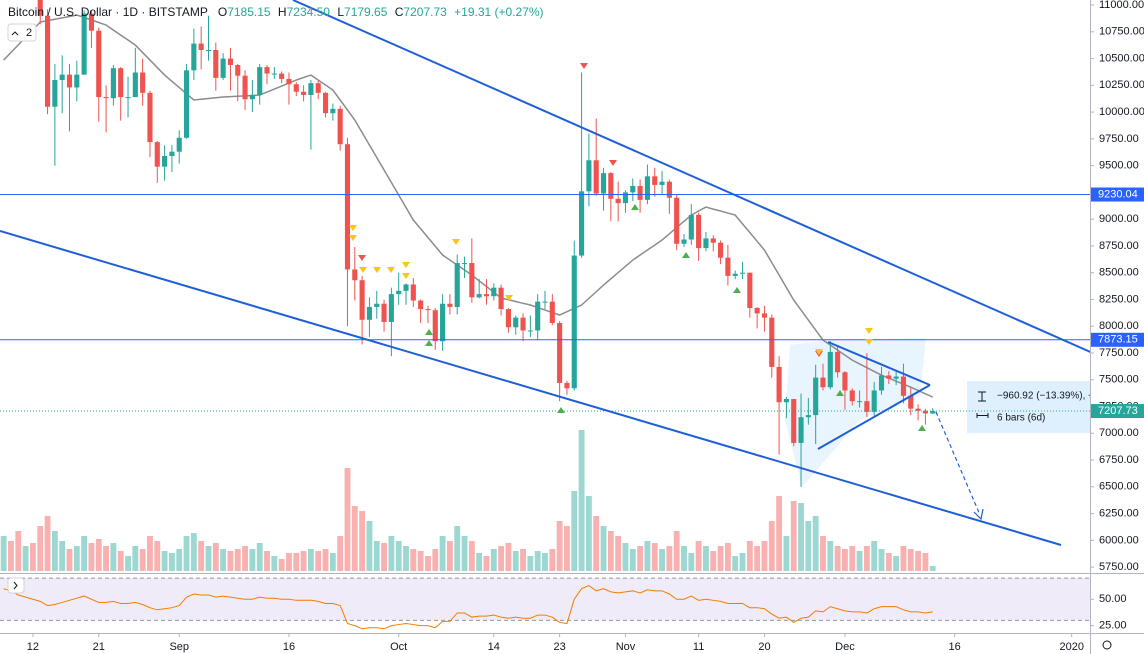 The image size is (1144, 654). I want to click on y-tick-label: 8000.00, so click(1119, 326).